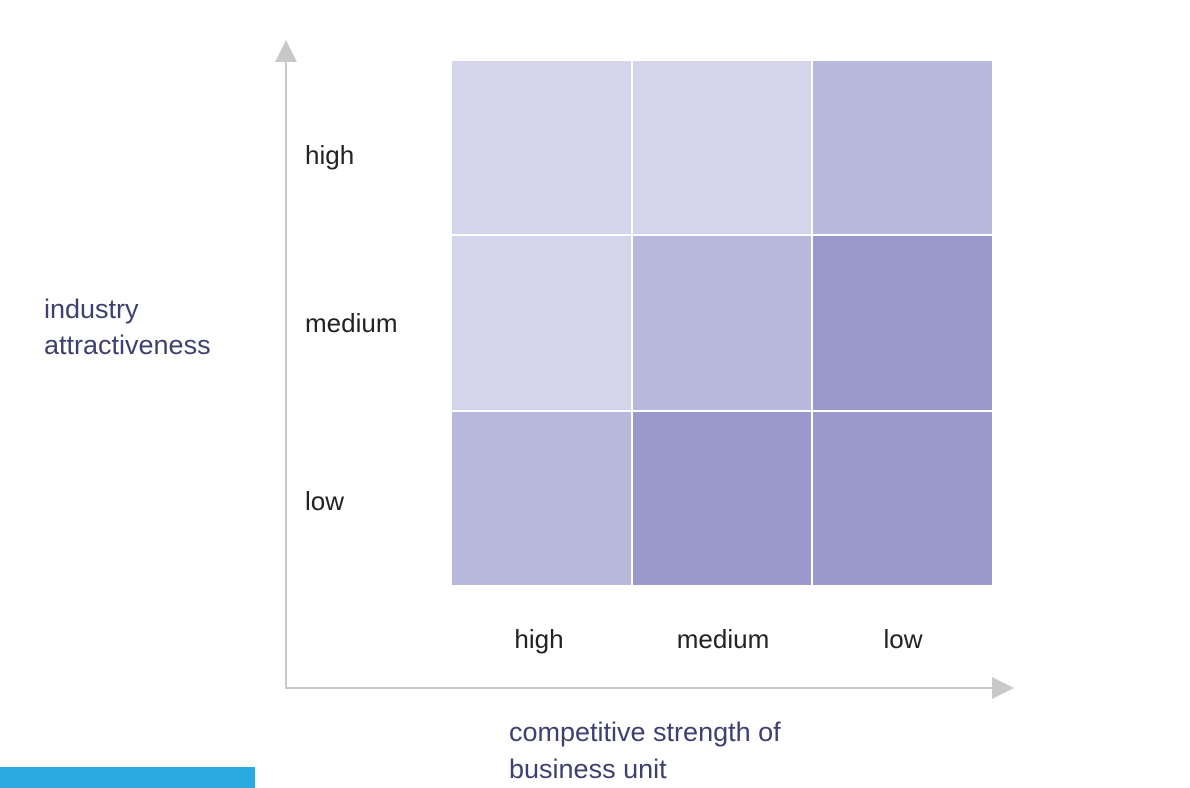  I want to click on x-axis-title-line2: business unit, so click(588, 769).